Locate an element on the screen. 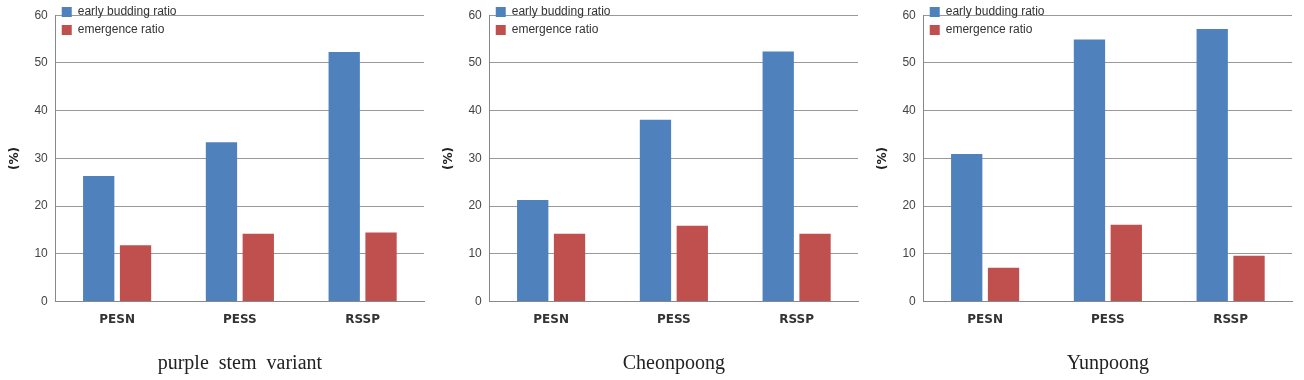 Image resolution: width=1304 pixels, height=380 pixels. x-axis-title: purple stem variant is located at coordinates (240, 363).